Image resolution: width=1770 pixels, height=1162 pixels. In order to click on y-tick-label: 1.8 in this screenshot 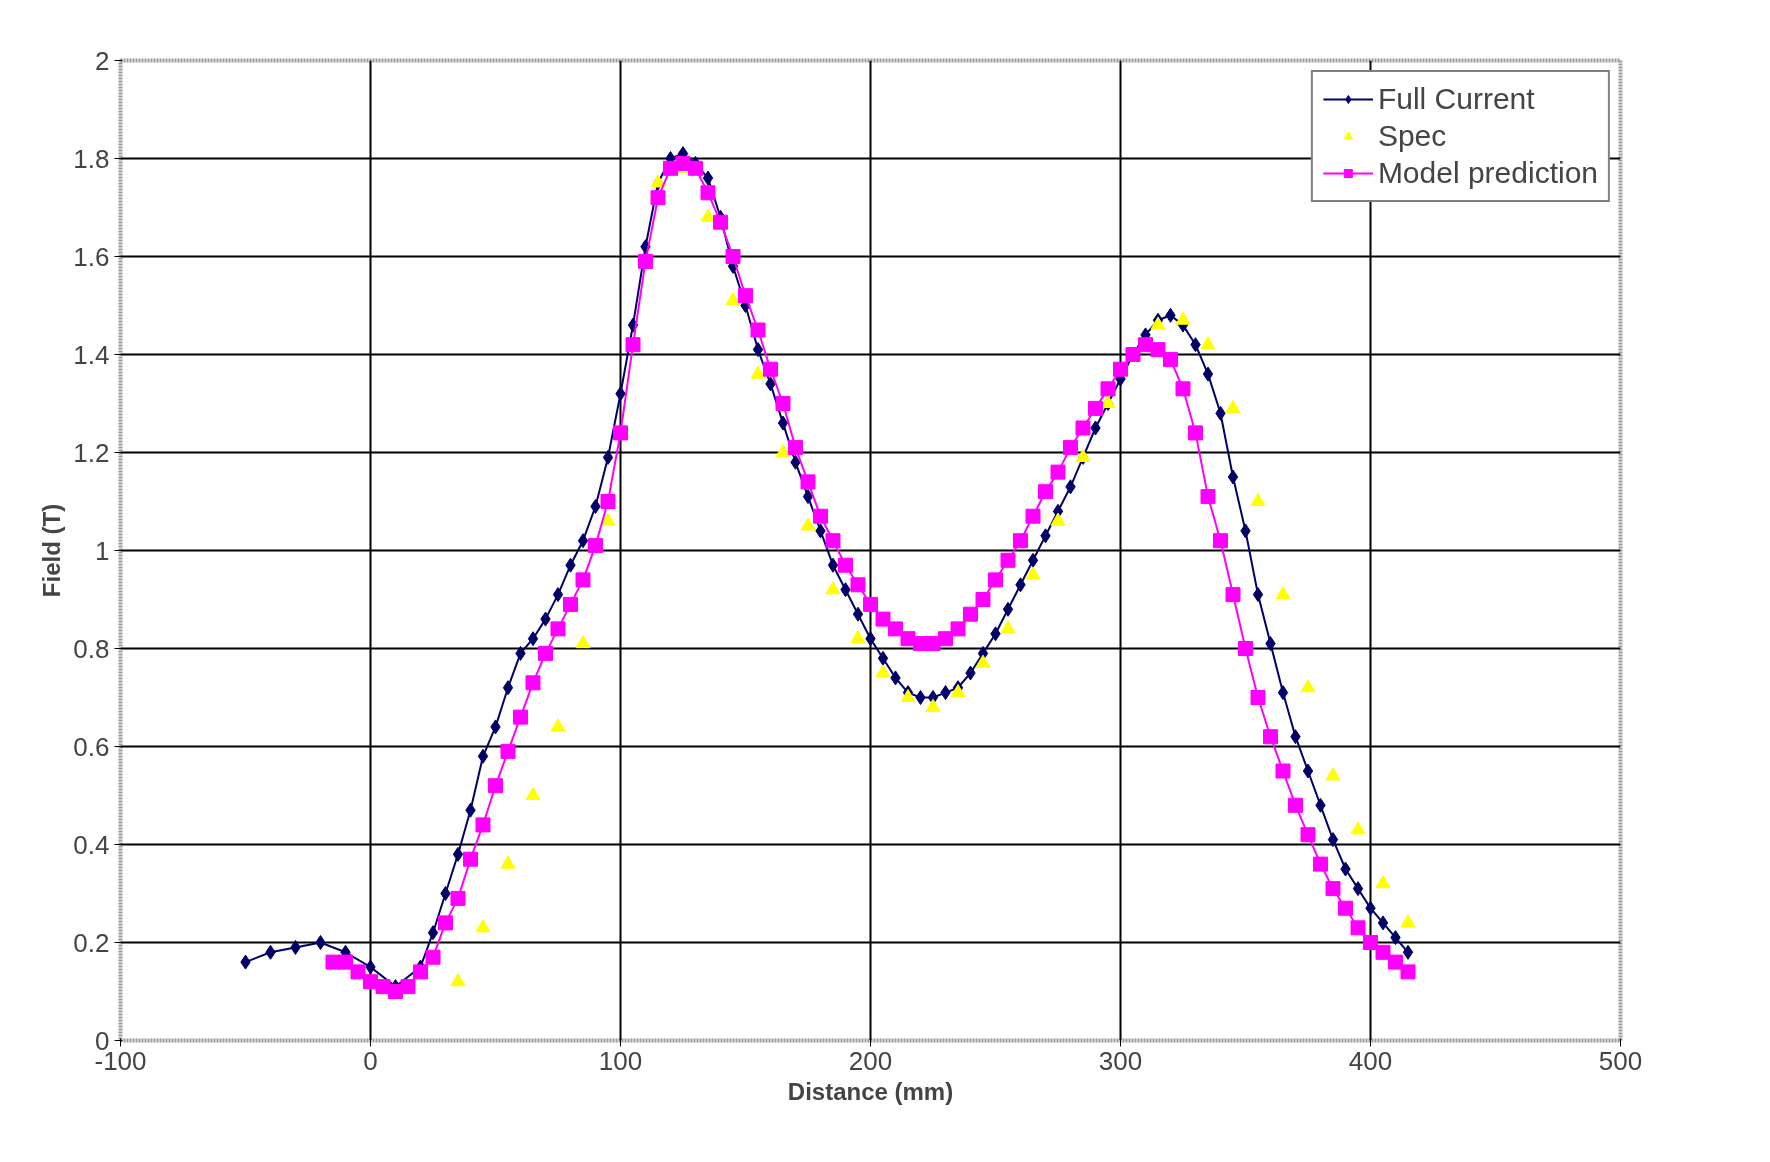, I will do `click(91, 158)`.